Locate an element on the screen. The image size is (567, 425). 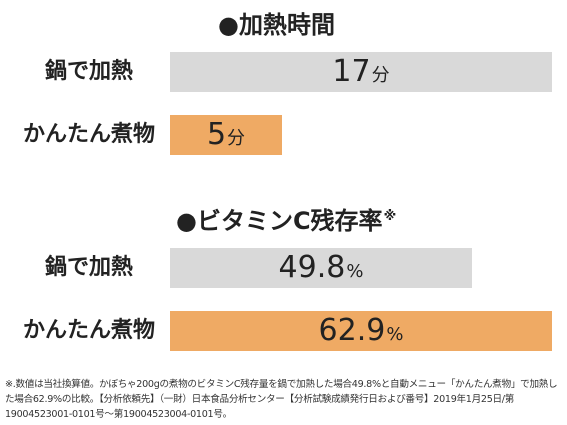
bar-pot-heating-vitamin-c is located at coordinates (321, 268).